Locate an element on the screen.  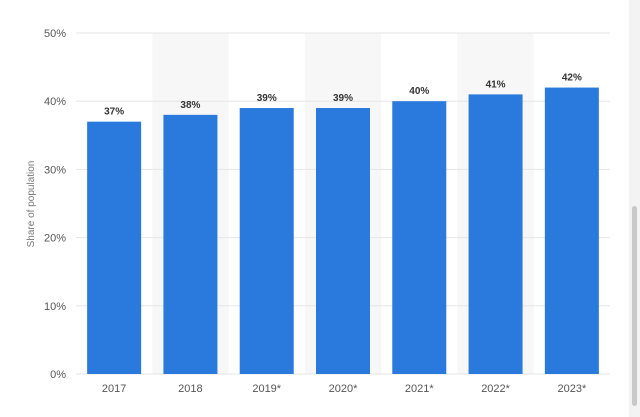
data-label: 42% is located at coordinates (572, 78).